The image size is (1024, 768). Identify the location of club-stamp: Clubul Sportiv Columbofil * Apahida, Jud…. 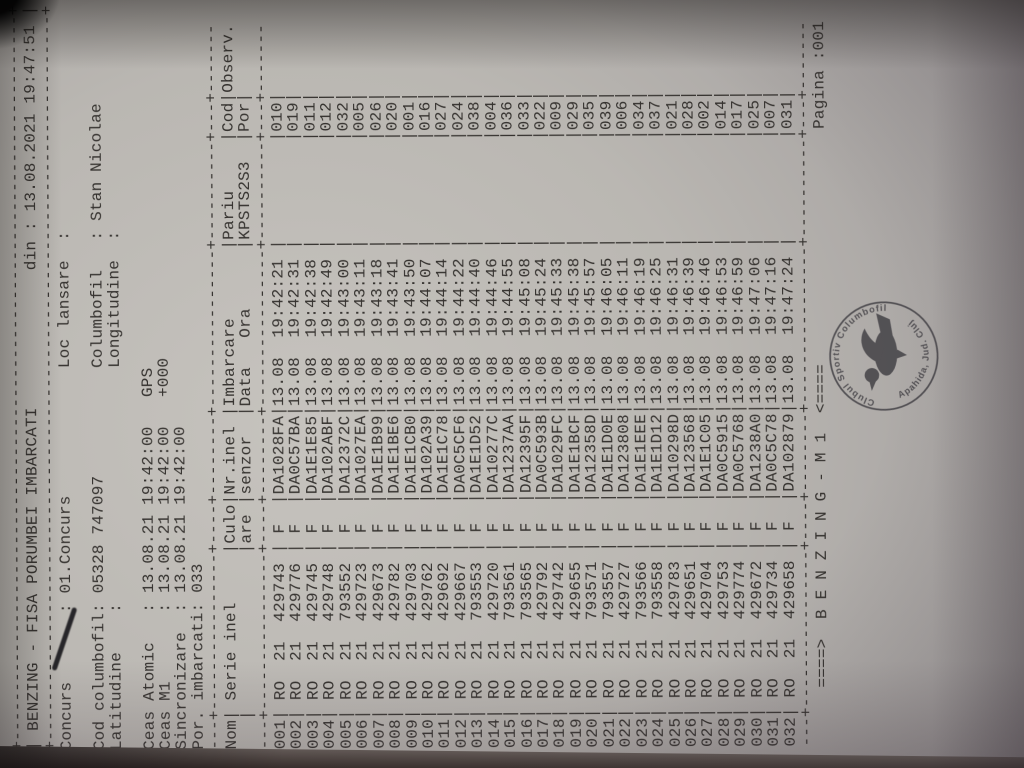
(881, 353).